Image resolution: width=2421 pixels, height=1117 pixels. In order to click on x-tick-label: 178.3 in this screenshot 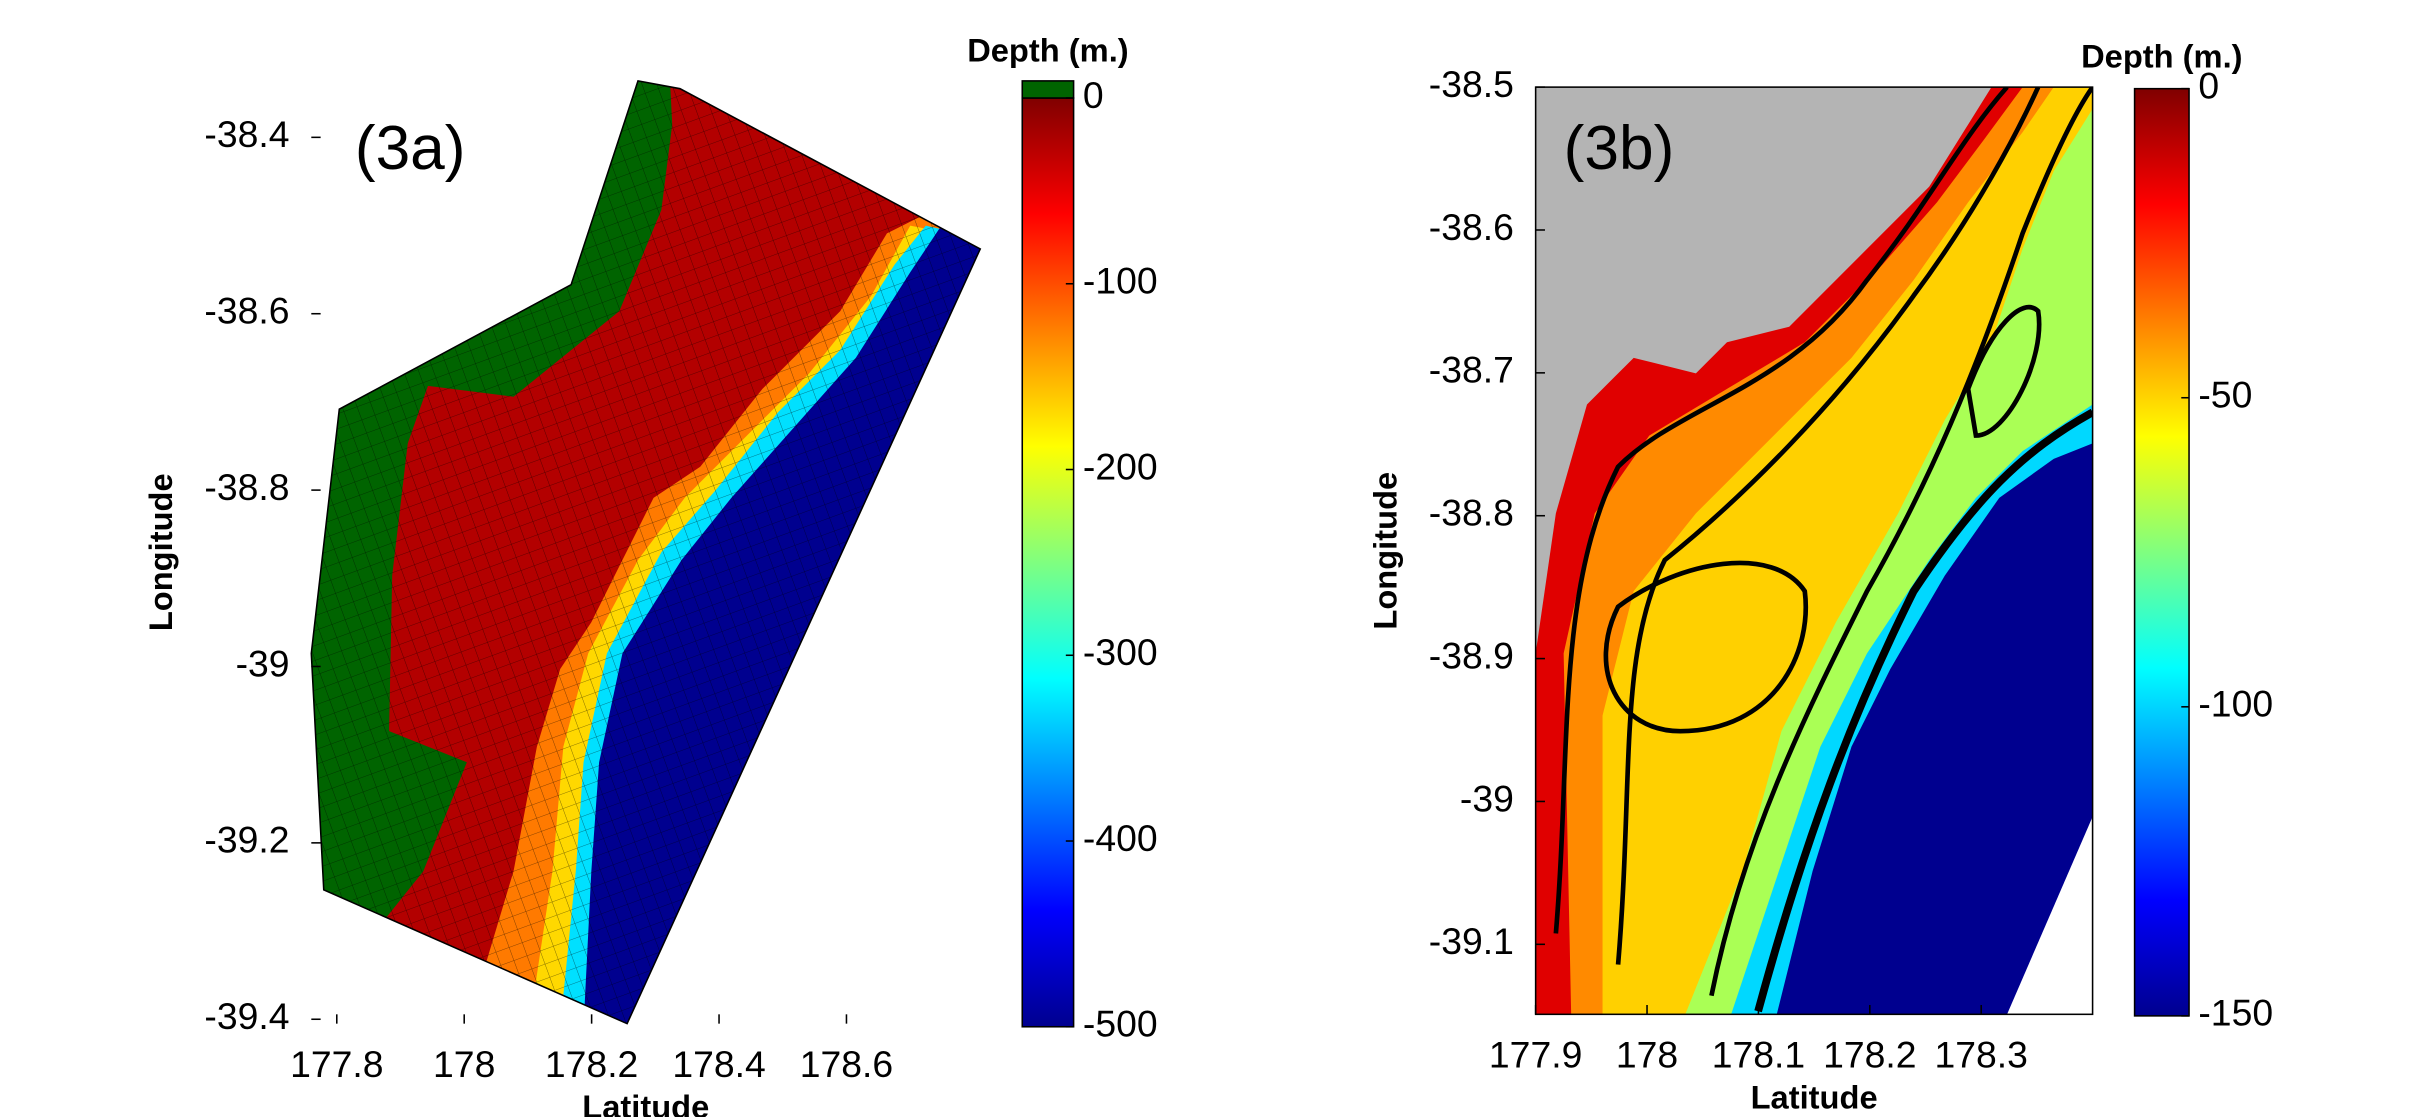, I will do `click(1980, 1055)`.